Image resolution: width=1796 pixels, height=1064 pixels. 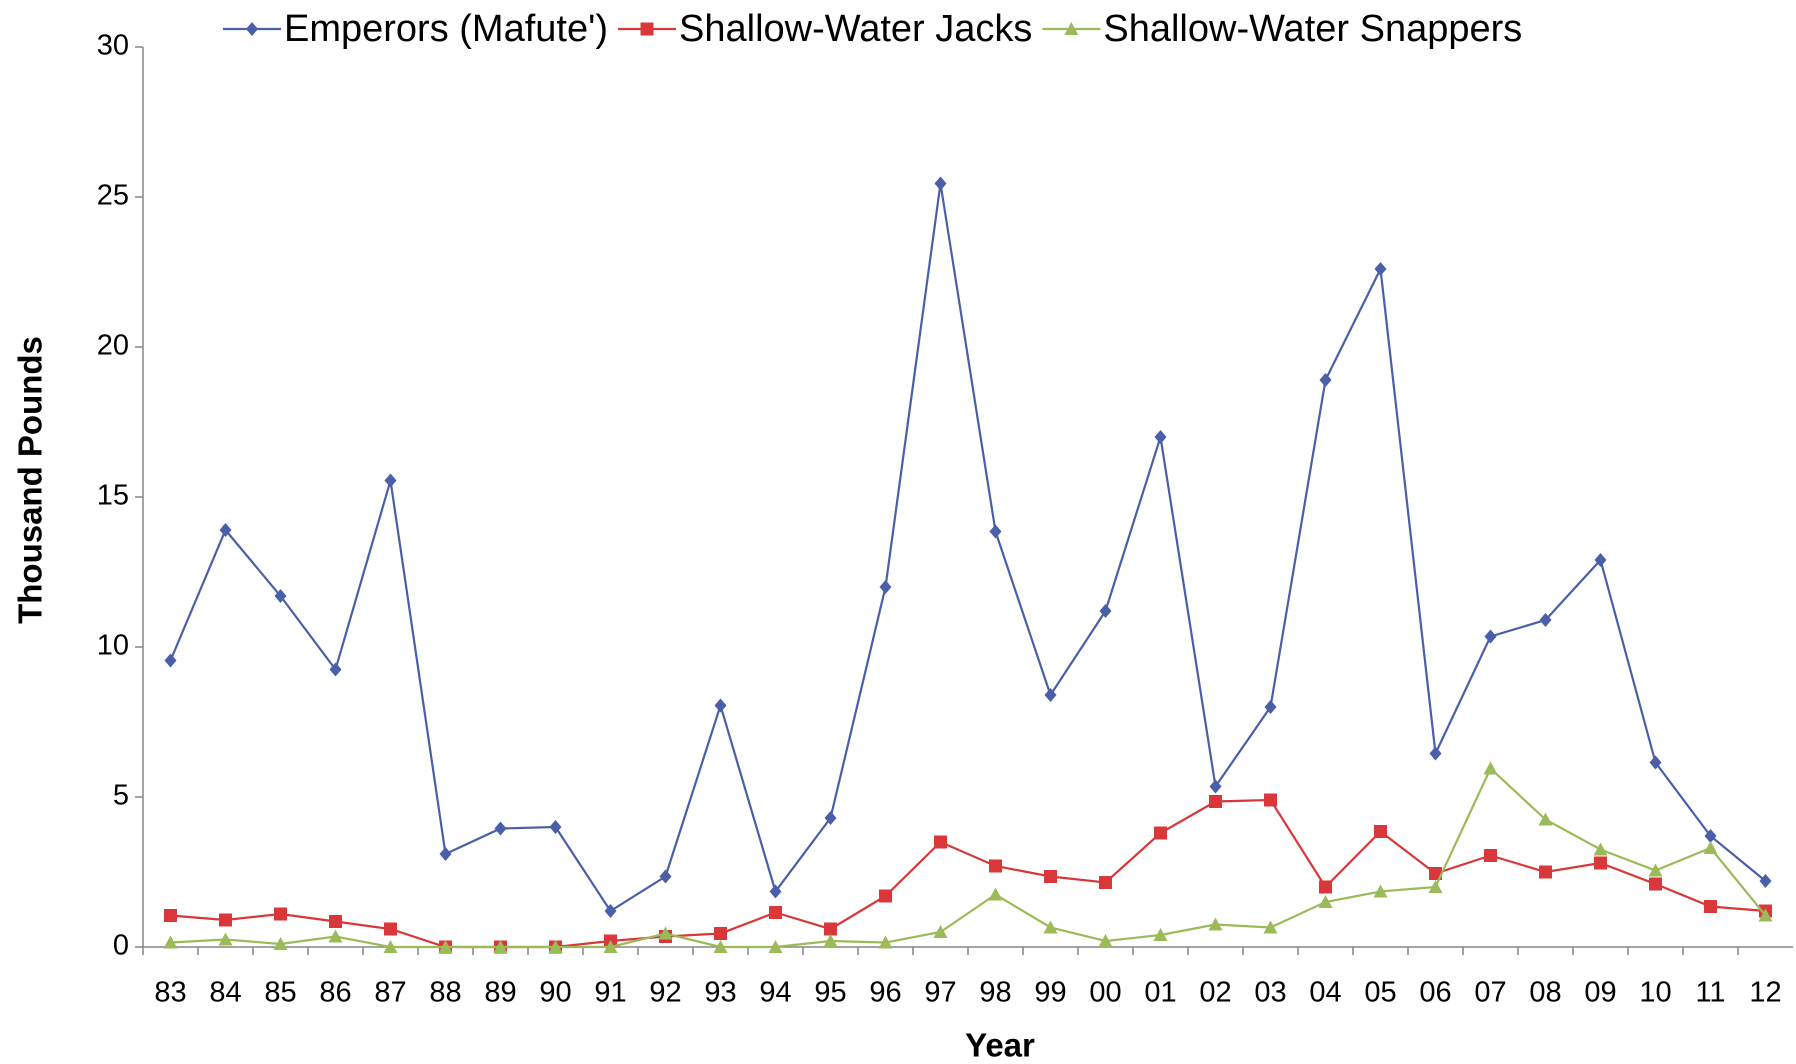 I want to click on x-tick-label: 01, so click(x=1160, y=993).